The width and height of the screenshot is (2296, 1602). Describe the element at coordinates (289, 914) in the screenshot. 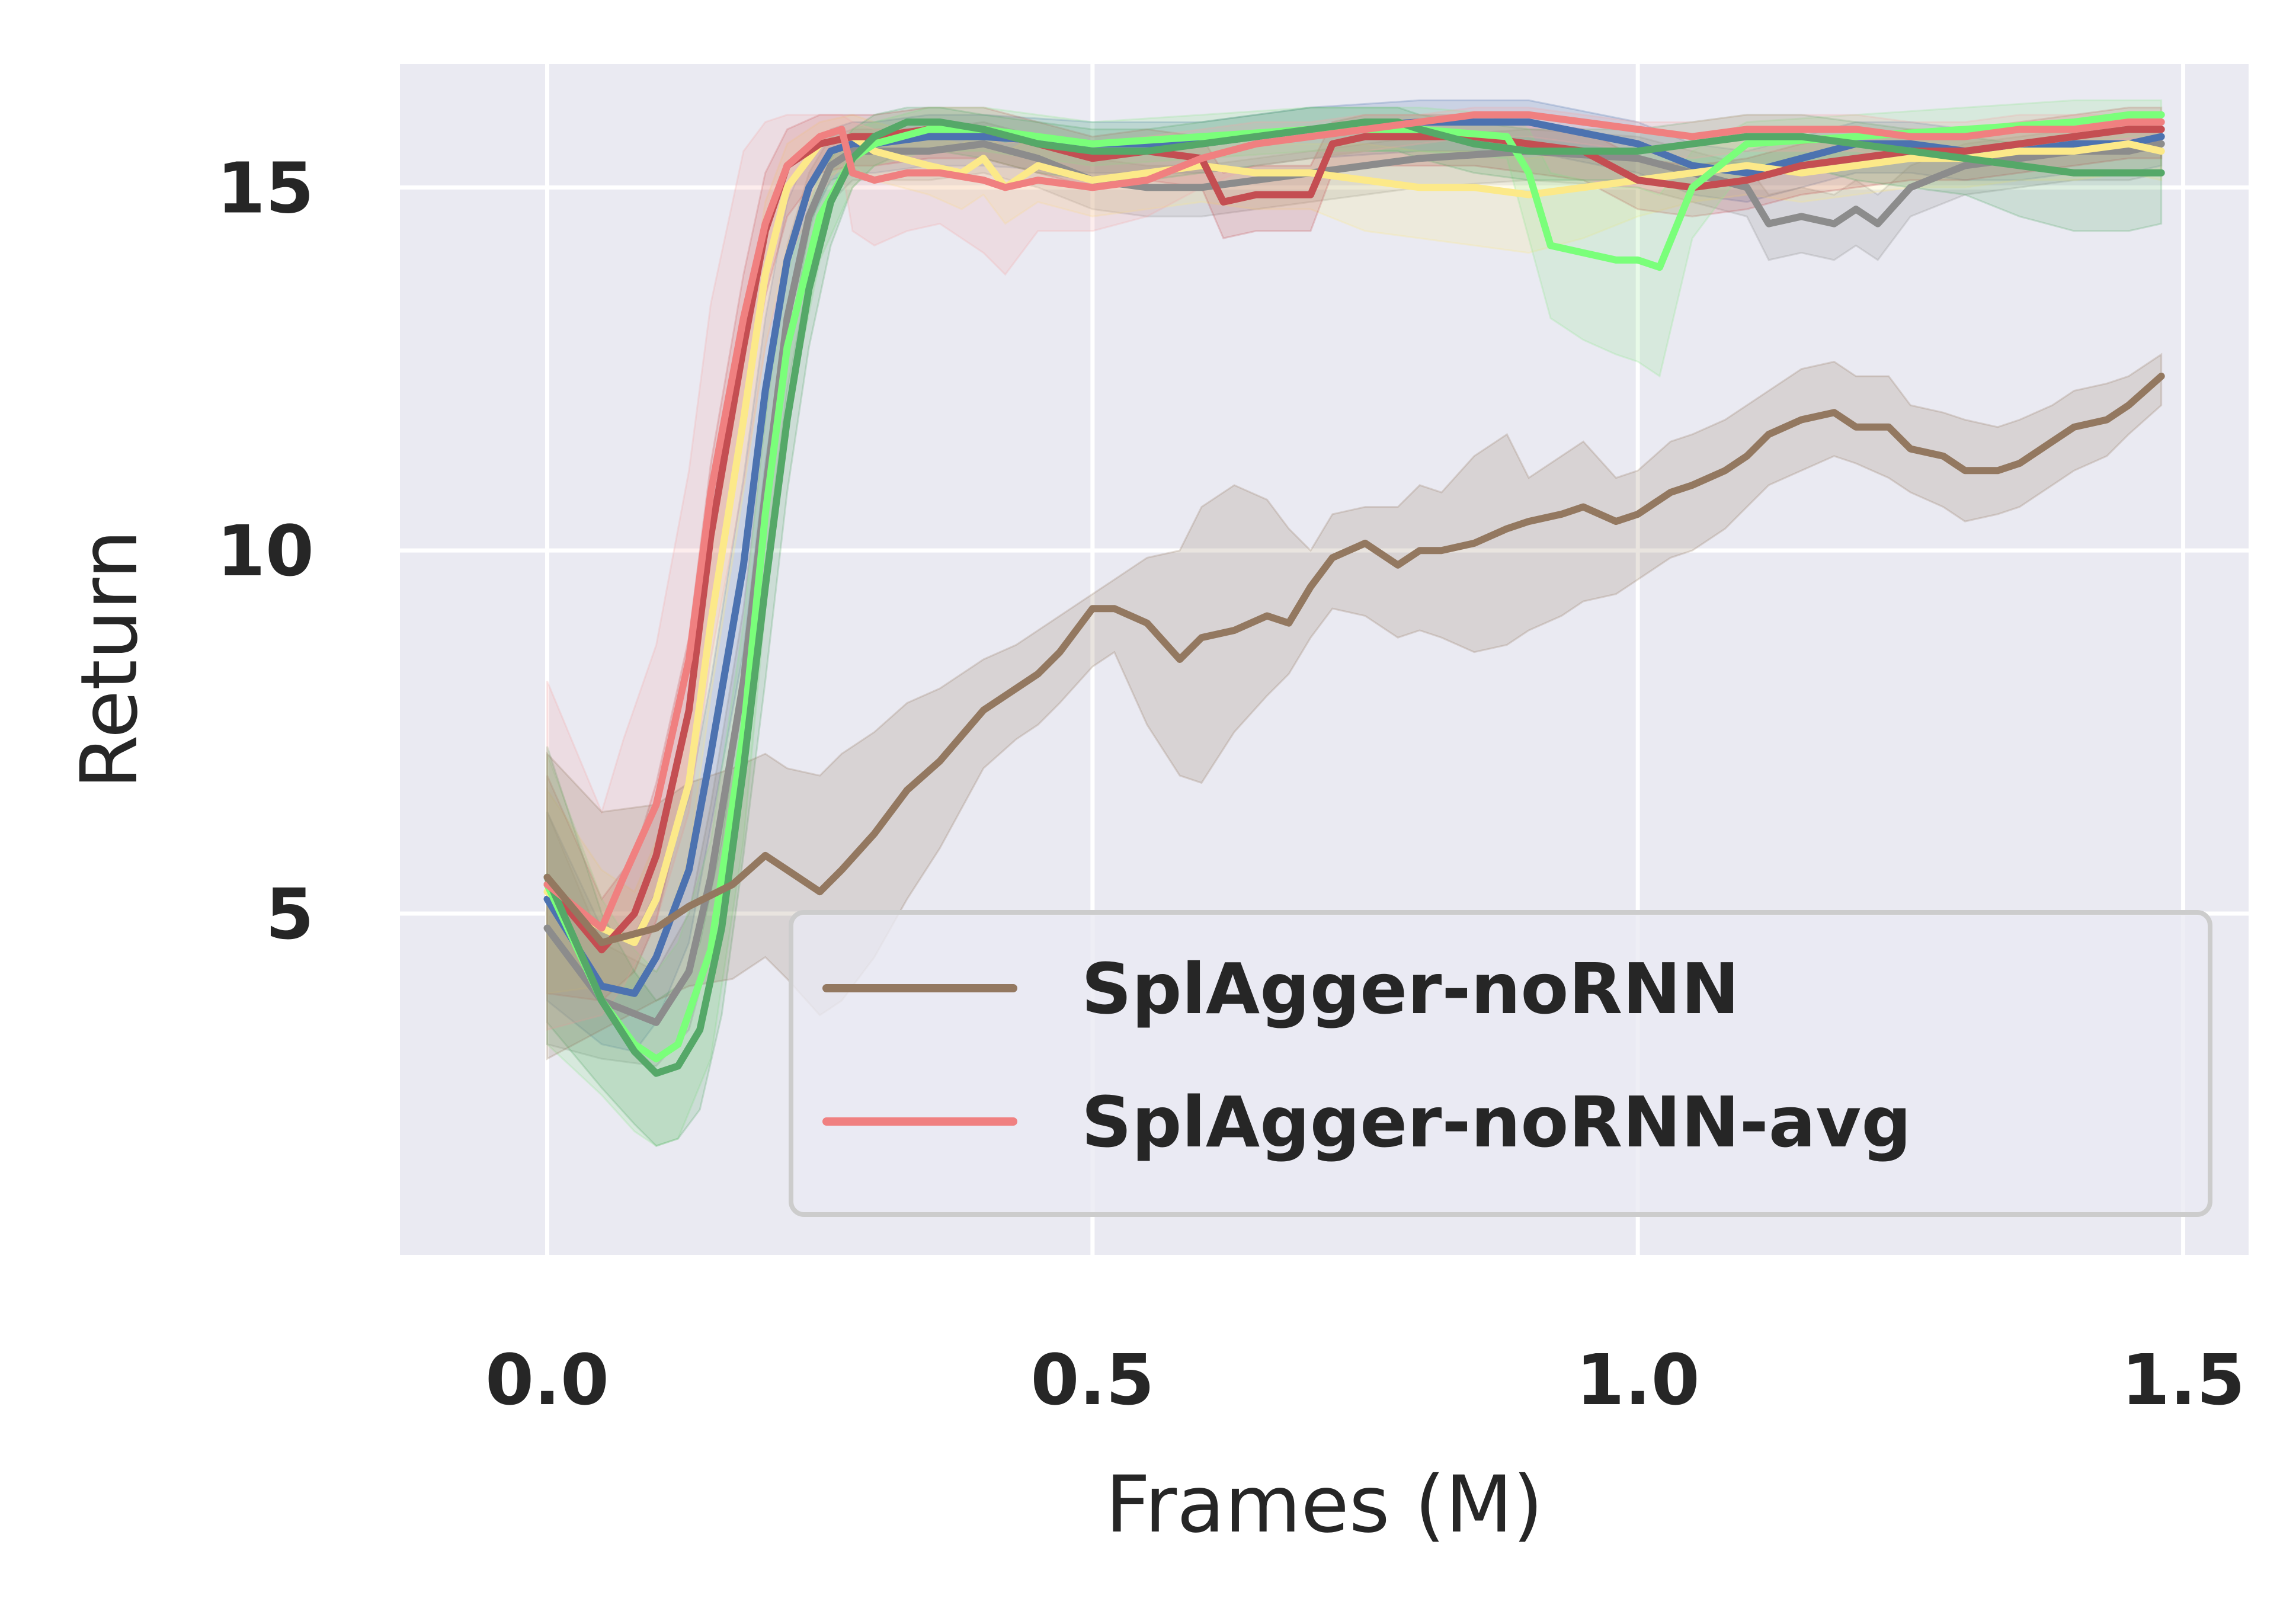

I see `y-tick-label: 5` at that location.